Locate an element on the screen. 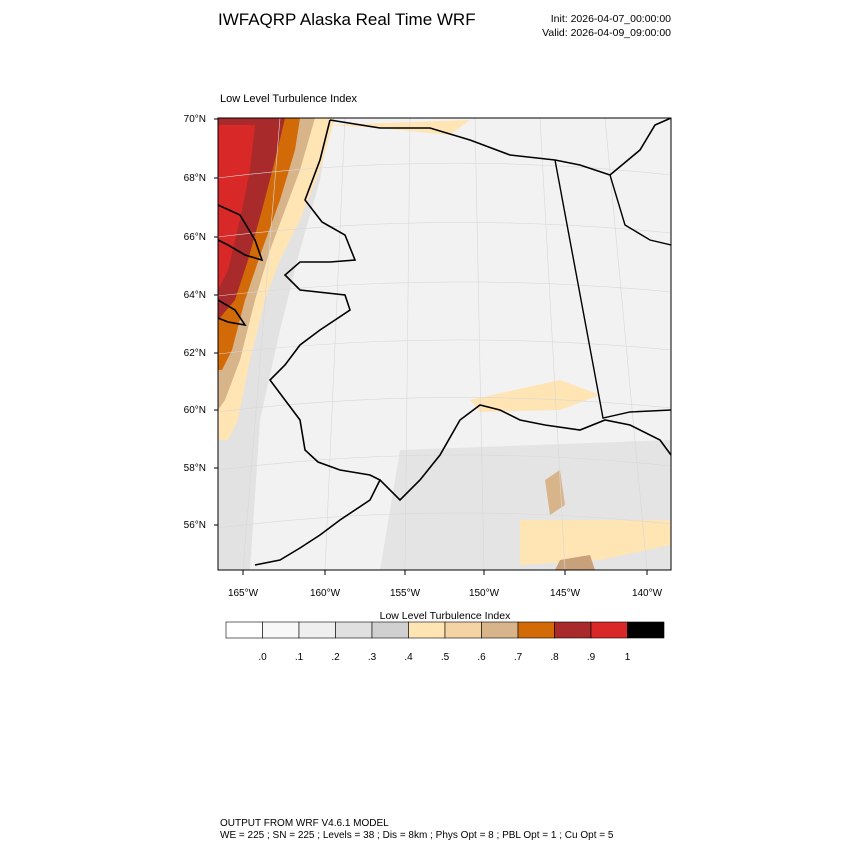 The width and height of the screenshot is (850, 855). colorbar-label: .0 is located at coordinates (262, 657).